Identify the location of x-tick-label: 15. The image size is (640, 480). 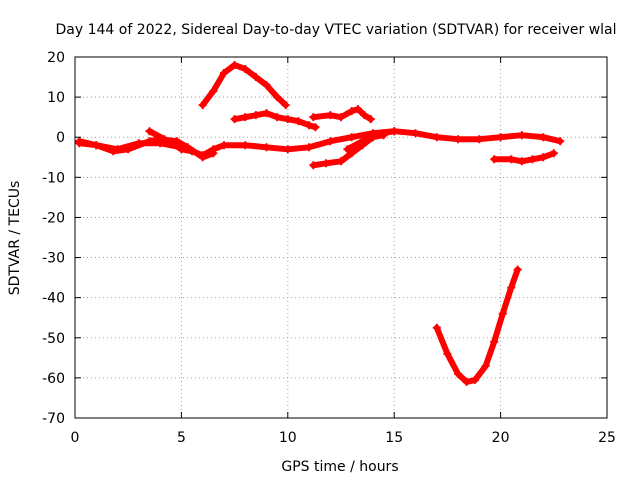
(394, 438).